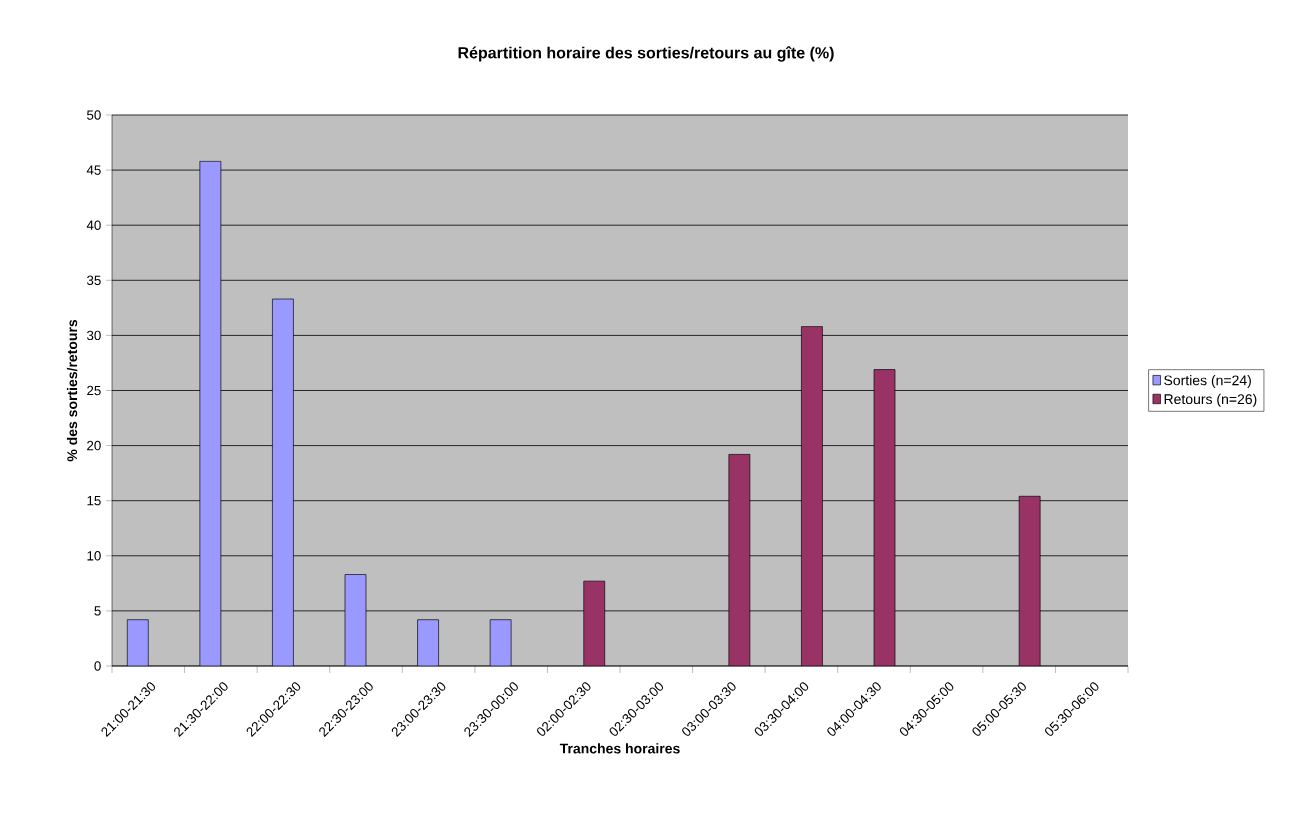  I want to click on x-axis-title: Tranches horaires, so click(619, 748).